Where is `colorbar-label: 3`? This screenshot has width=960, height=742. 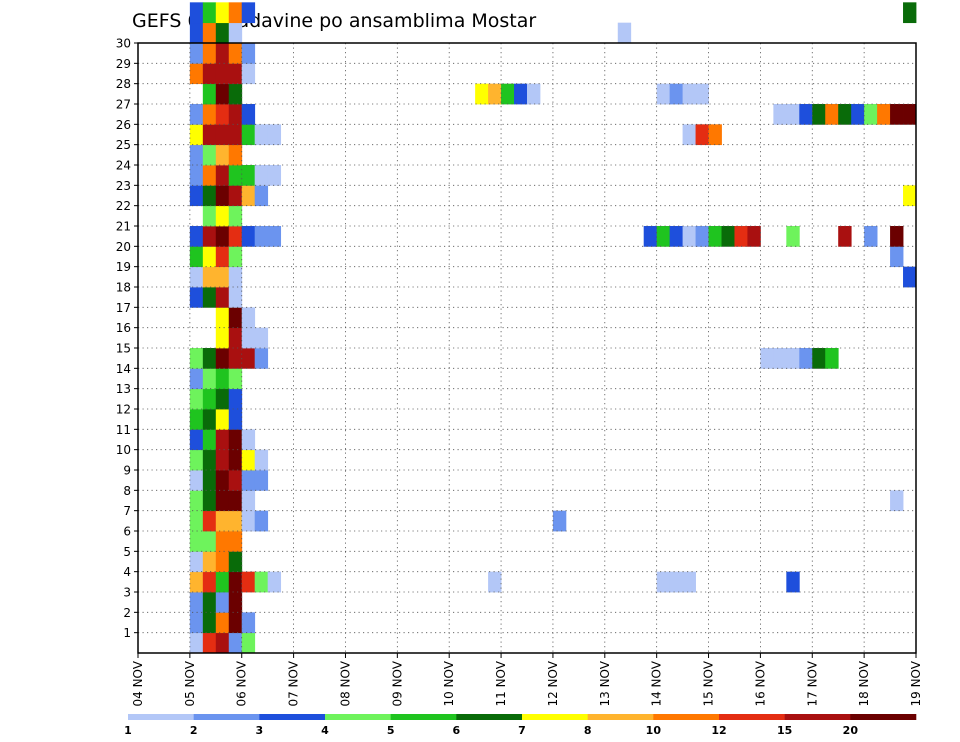 colorbar-label: 3 is located at coordinates (260, 730).